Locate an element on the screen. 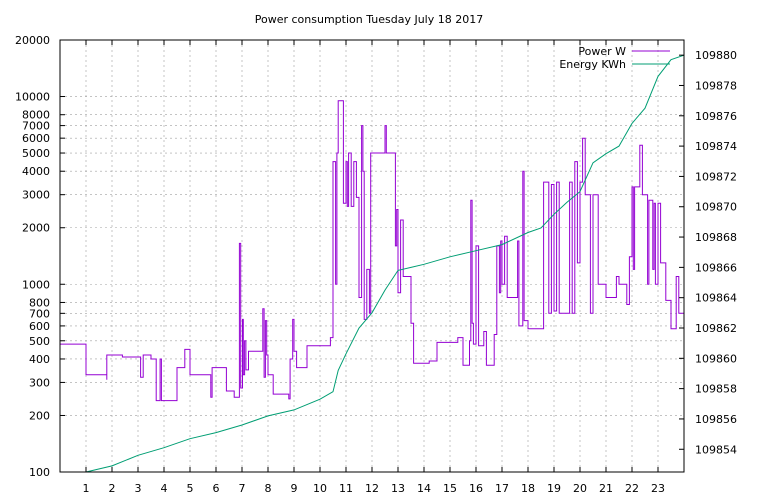 This screenshot has width=768, height=500. legend: Power W Energy KWh is located at coordinates (614, 58).